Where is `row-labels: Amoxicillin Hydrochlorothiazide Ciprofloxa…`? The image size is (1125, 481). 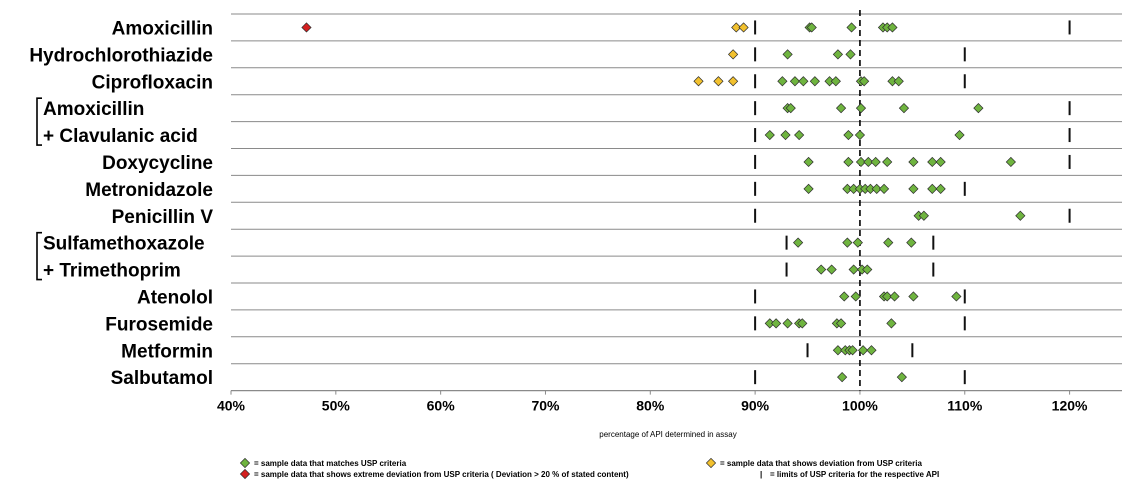 row-labels: Amoxicillin Hydrochlorothiazide Ciprofloxa… is located at coordinates (121, 203).